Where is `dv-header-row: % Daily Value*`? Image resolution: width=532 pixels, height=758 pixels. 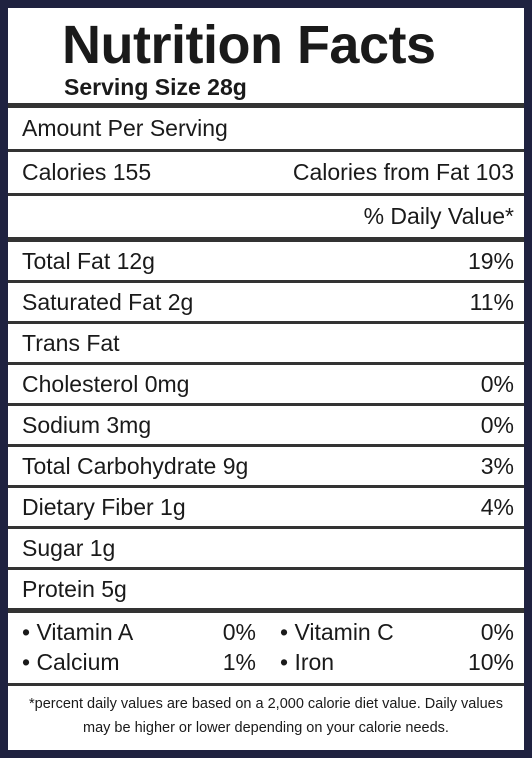
dv-header-row: % Daily Value* is located at coordinates (266, 219).